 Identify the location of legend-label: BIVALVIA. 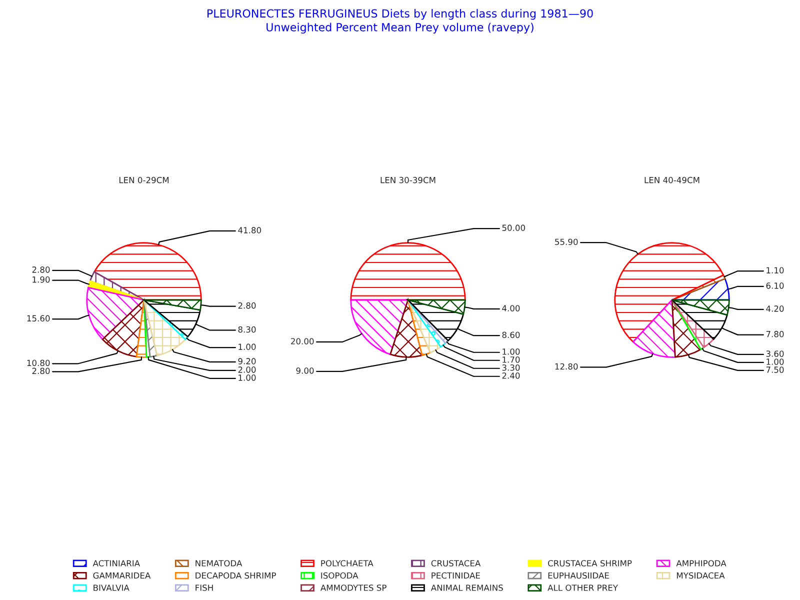
(112, 587).